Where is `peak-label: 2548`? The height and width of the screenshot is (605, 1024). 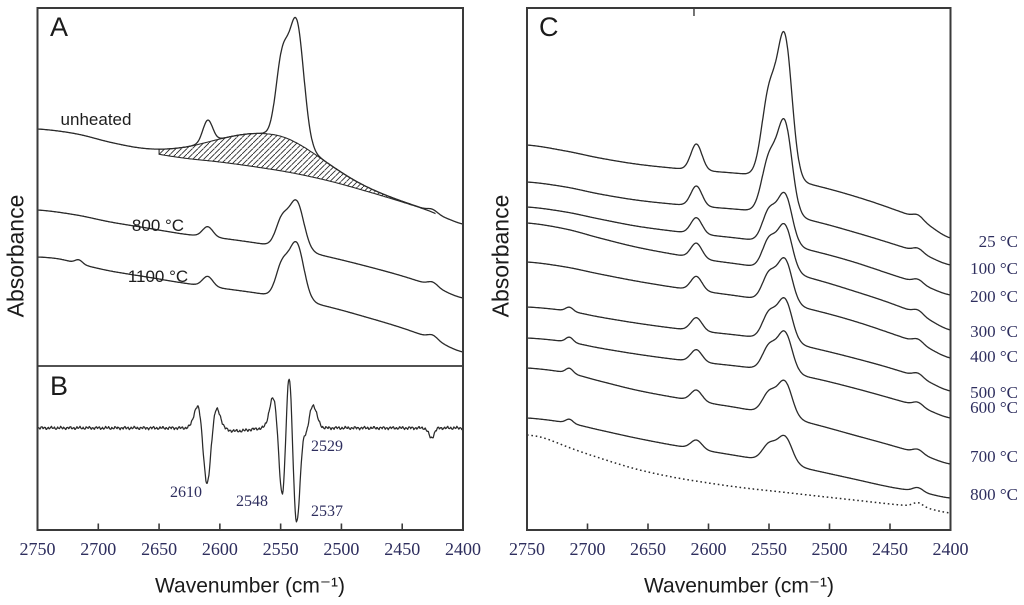
peak-label: 2548 is located at coordinates (252, 501).